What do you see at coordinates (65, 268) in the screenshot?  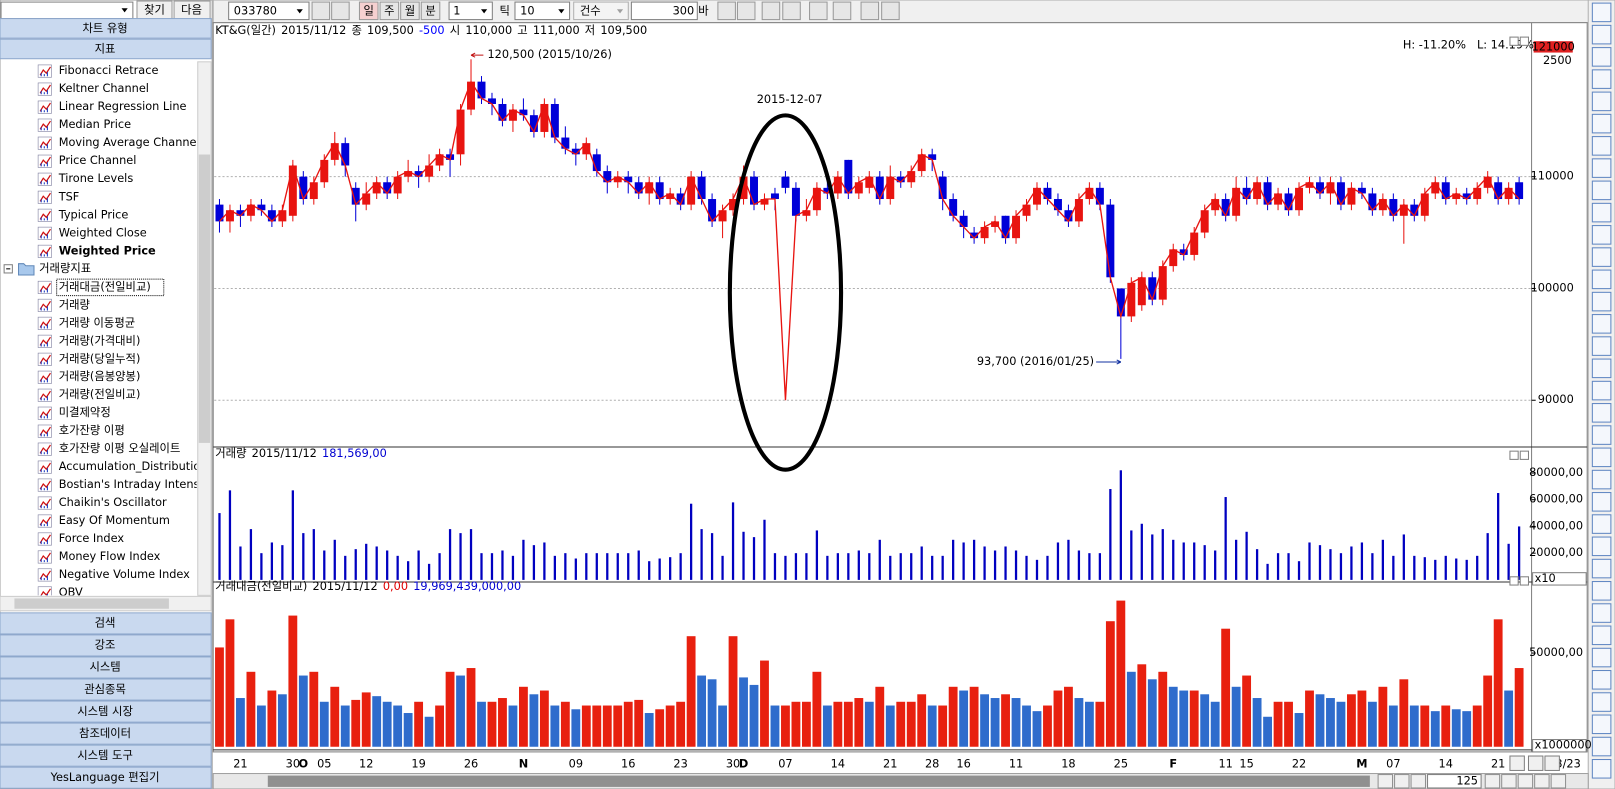 I see `folder-label: 거래량지표` at bounding box center [65, 268].